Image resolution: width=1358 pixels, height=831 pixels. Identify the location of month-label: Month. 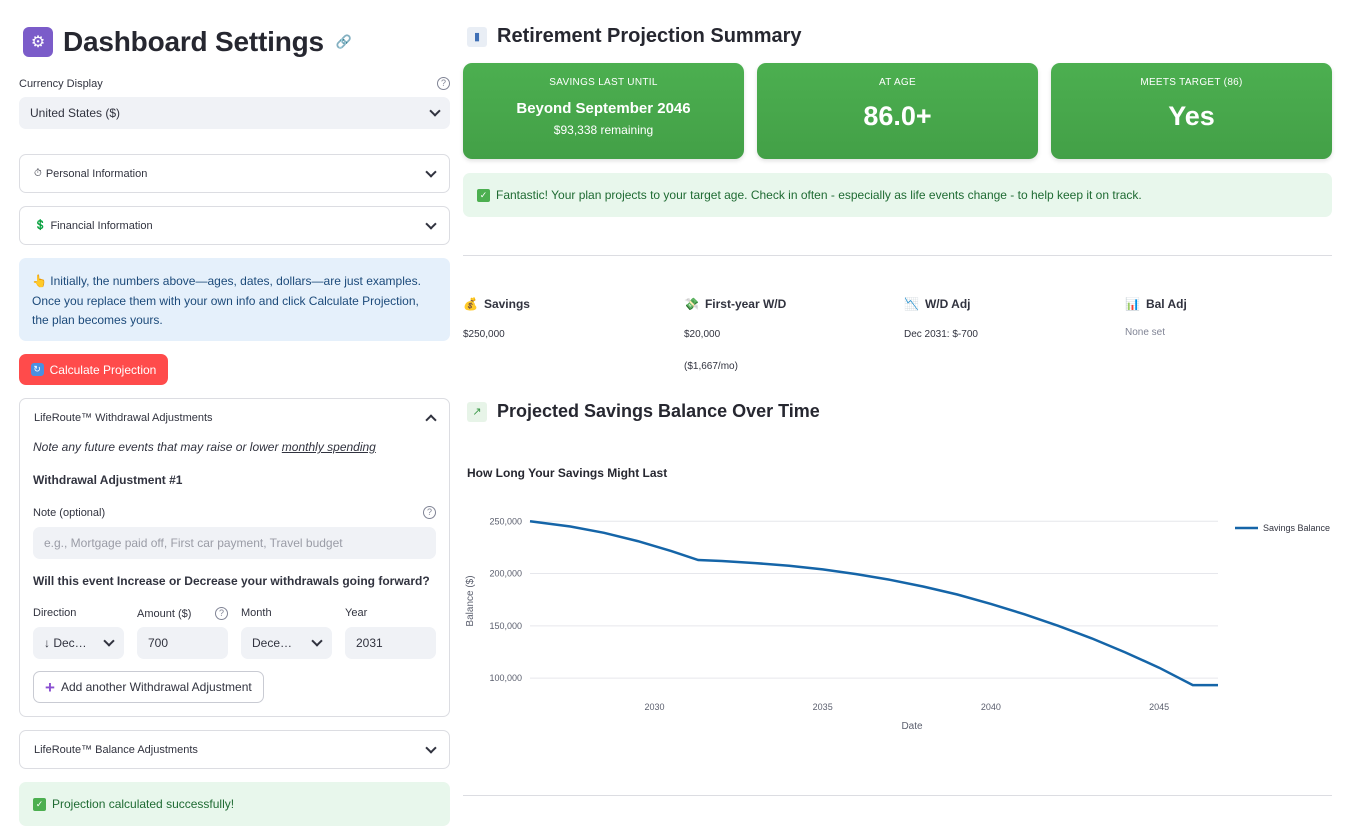
(256, 613).